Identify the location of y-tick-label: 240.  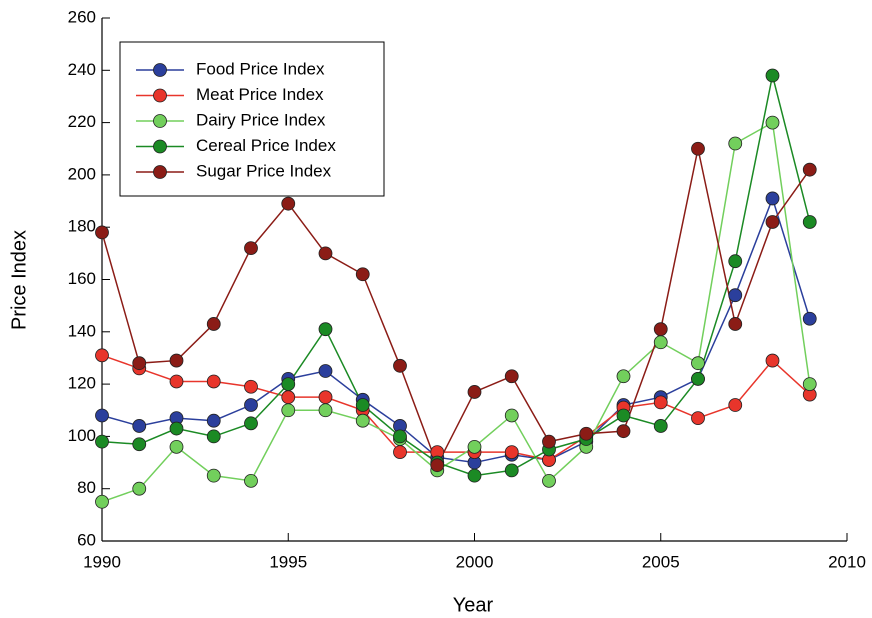
(82, 69).